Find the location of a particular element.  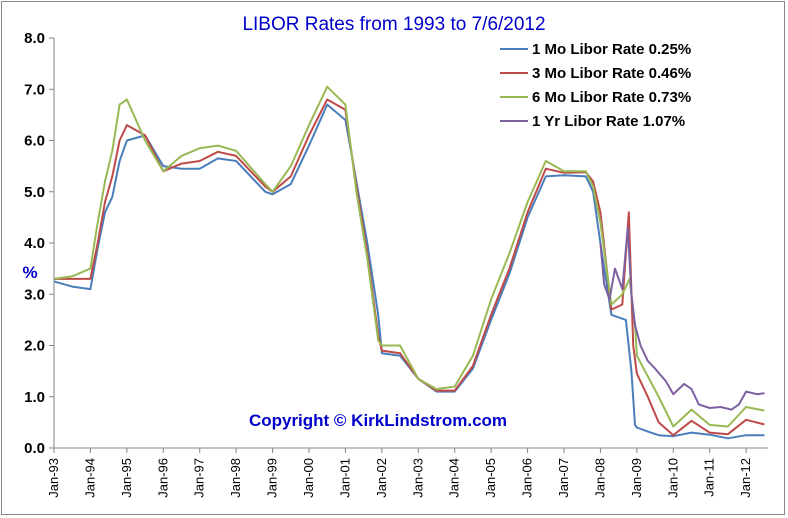

x-tick-label: Jan-96 is located at coordinates (162, 478).